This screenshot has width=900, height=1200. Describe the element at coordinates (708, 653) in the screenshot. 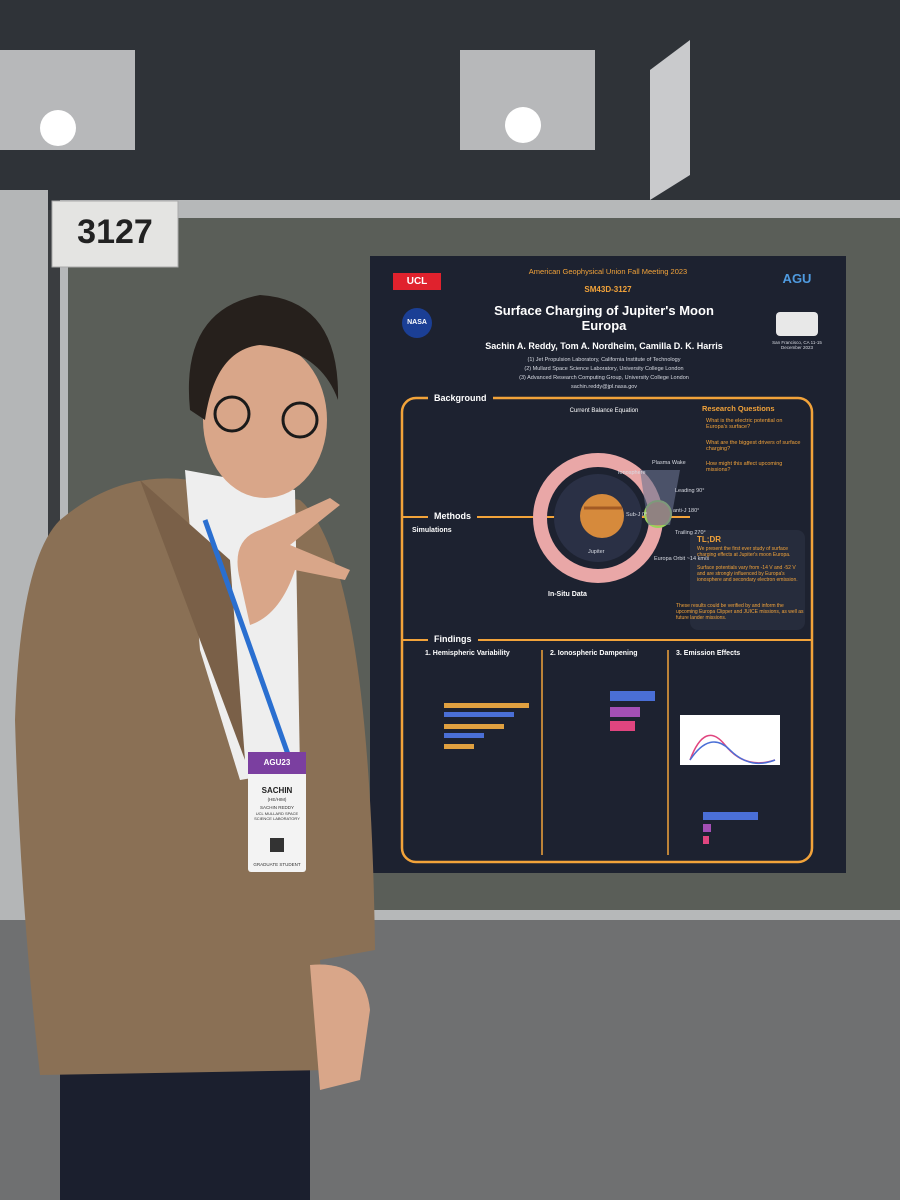

I see `subsection-heading: 3. Emission Effects` at that location.